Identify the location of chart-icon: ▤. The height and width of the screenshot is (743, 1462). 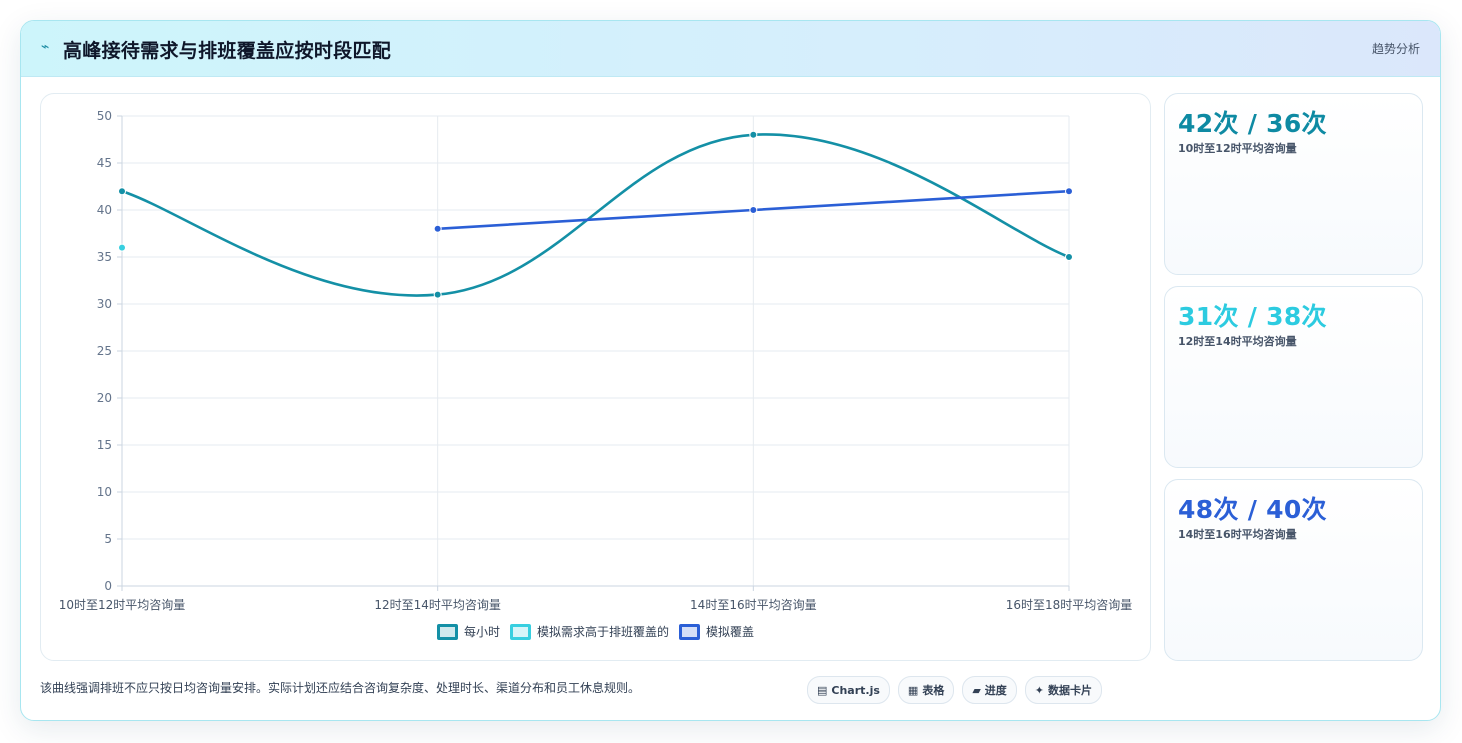
(822, 690).